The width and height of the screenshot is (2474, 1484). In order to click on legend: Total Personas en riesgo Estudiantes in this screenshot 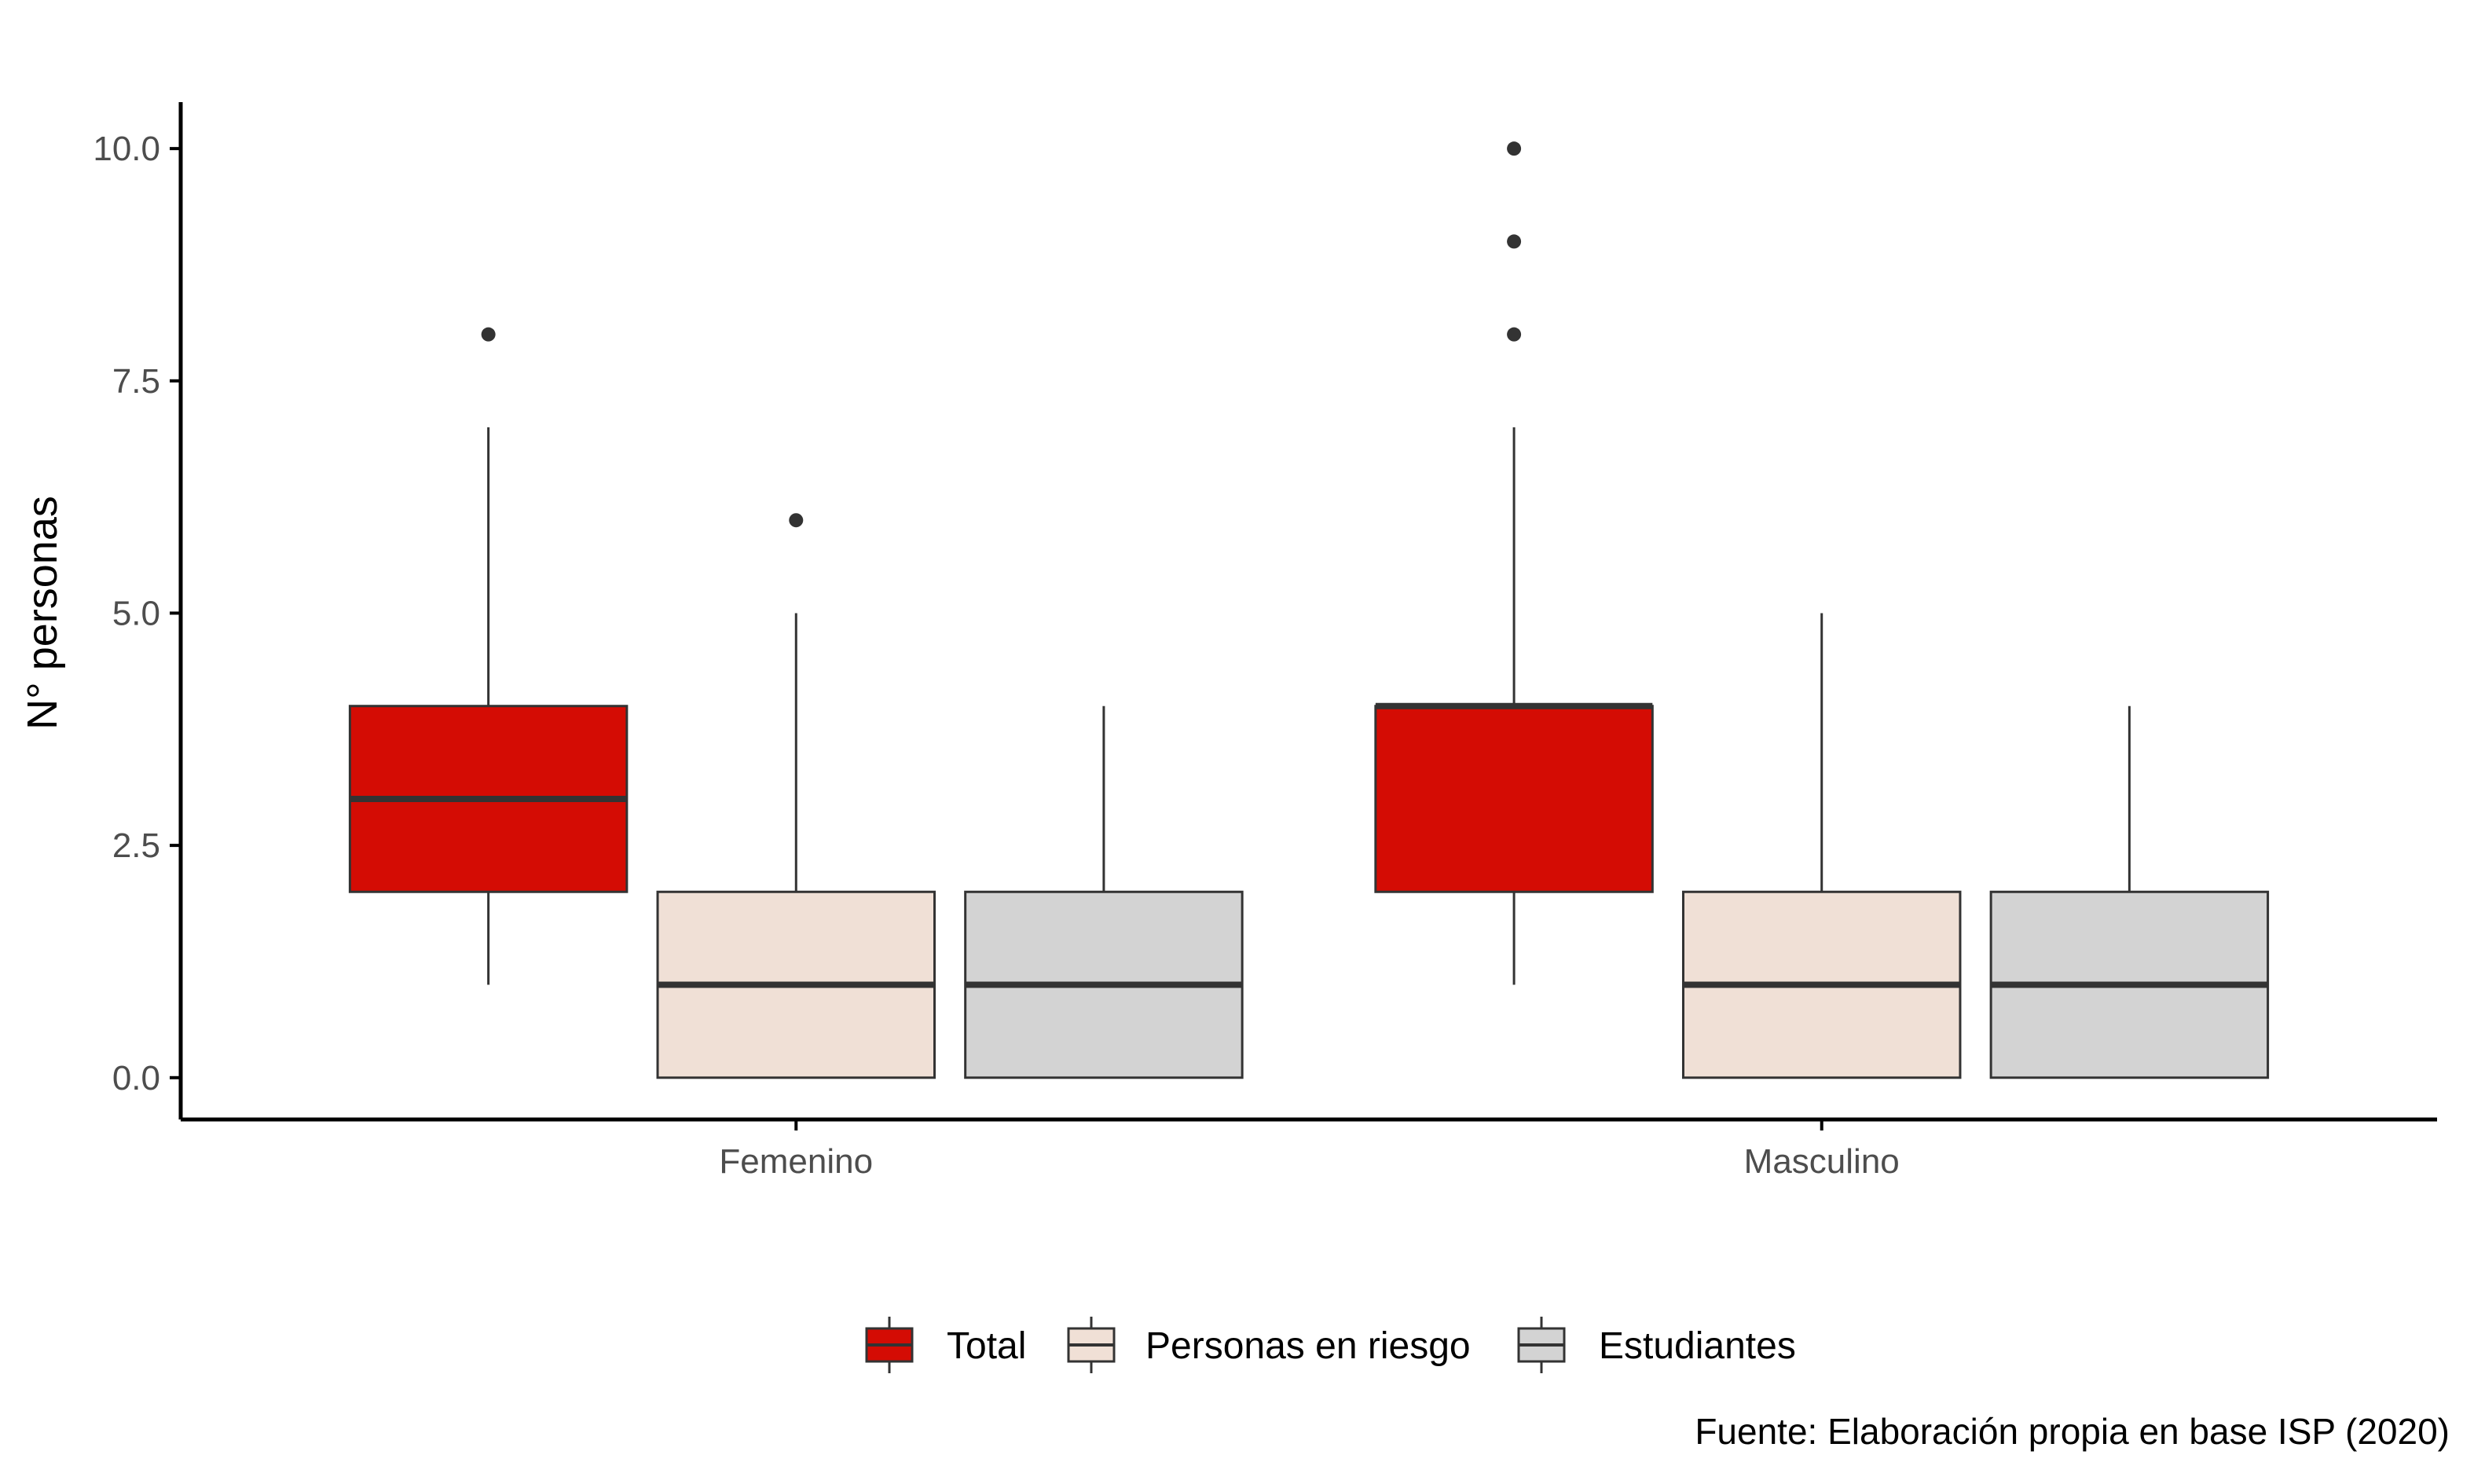, I will do `click(1330, 1345)`.